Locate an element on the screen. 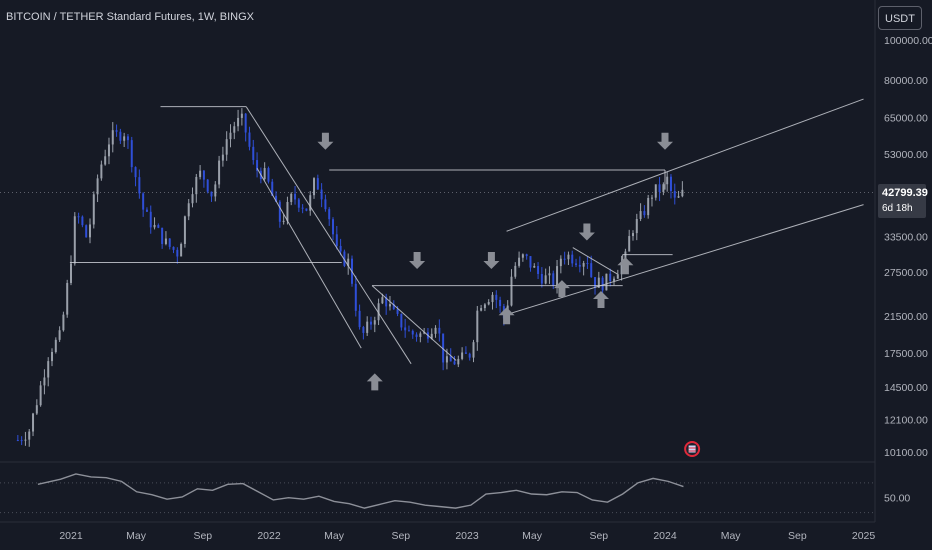  price-tick-label: 17500.00 is located at coordinates (906, 354).